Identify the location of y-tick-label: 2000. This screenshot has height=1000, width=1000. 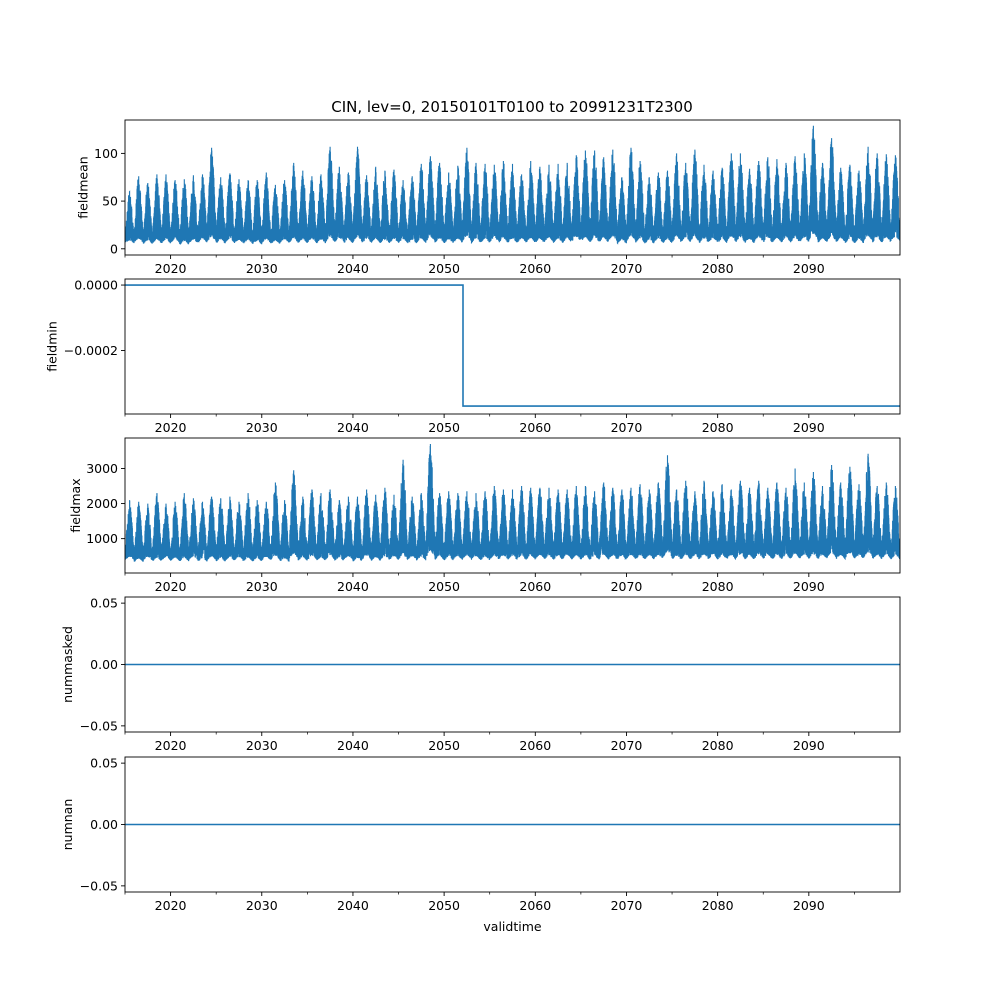
(102, 503).